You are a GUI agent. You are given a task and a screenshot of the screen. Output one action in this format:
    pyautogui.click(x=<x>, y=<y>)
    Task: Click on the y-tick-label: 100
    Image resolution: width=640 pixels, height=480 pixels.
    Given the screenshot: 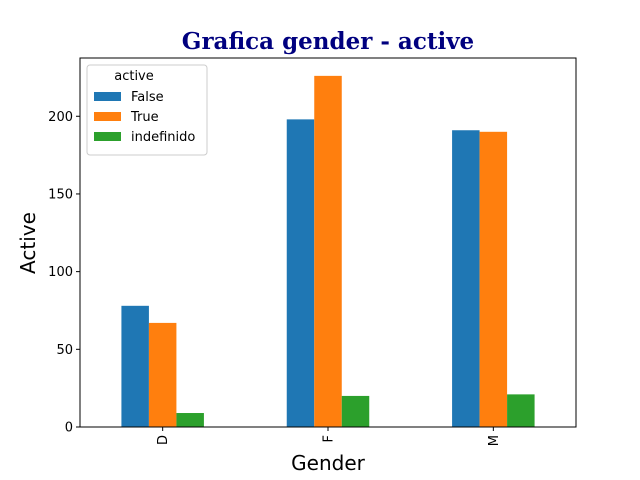 What is the action you would take?
    pyautogui.click(x=60, y=272)
    